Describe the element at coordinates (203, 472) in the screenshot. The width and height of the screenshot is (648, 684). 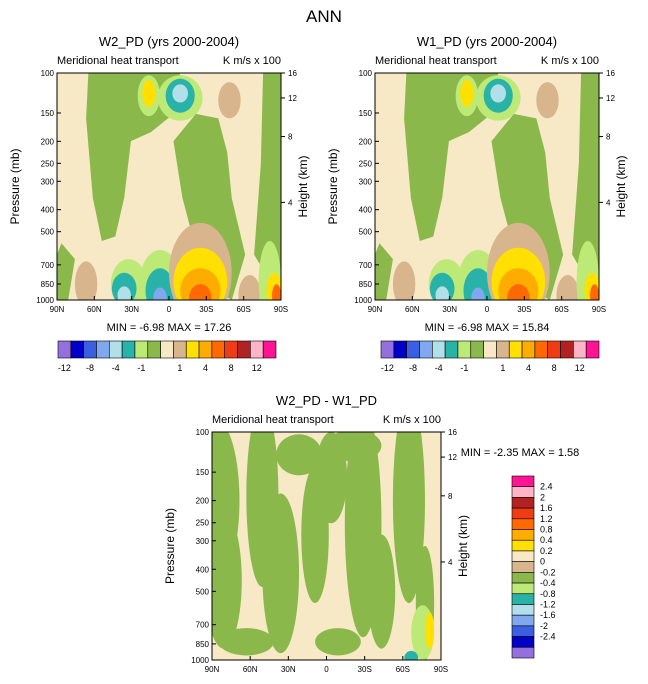
I see `y-tick-label: 150` at that location.